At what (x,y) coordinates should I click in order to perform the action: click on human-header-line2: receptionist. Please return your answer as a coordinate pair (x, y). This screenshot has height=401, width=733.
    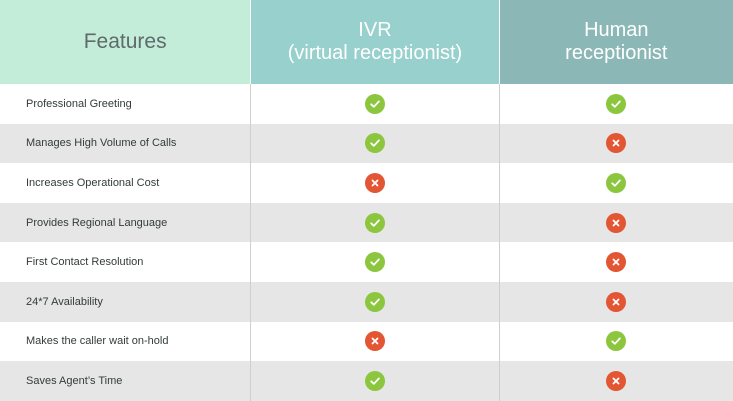
    Looking at the image, I should click on (616, 53).